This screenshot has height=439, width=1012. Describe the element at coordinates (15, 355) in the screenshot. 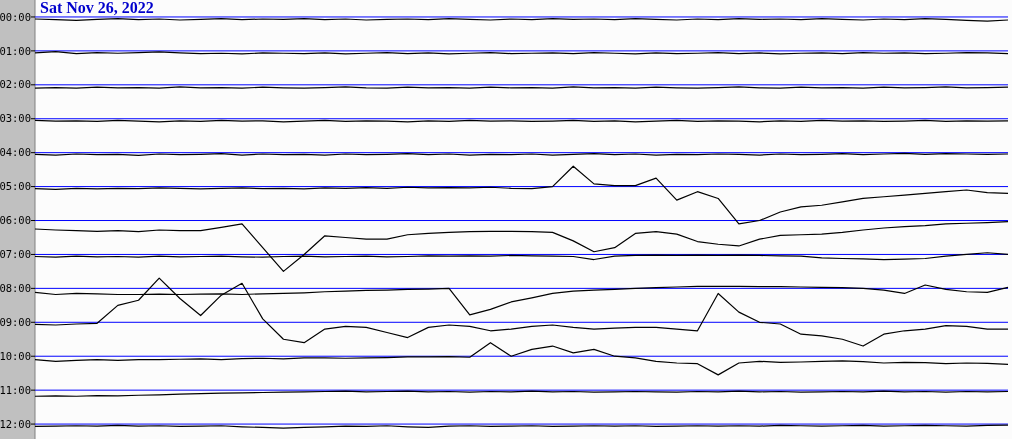

I see `y-tick-label: 10:00` at that location.